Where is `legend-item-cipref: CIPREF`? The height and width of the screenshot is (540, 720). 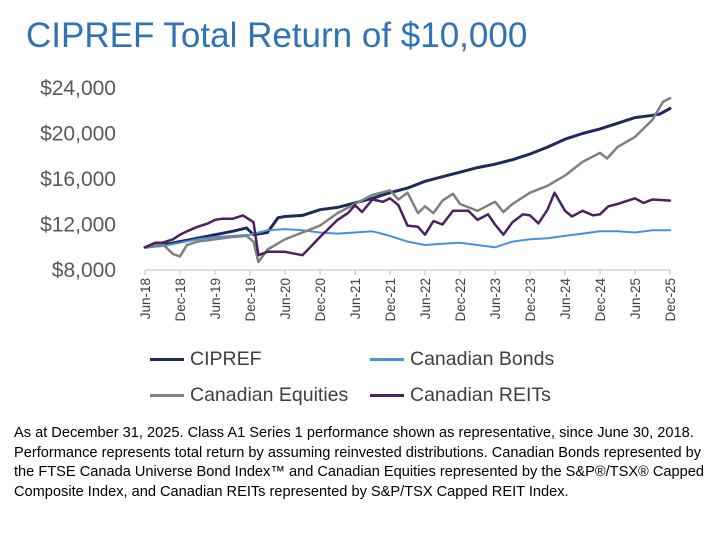
legend-item-cipref: CIPREF is located at coordinates (260, 359).